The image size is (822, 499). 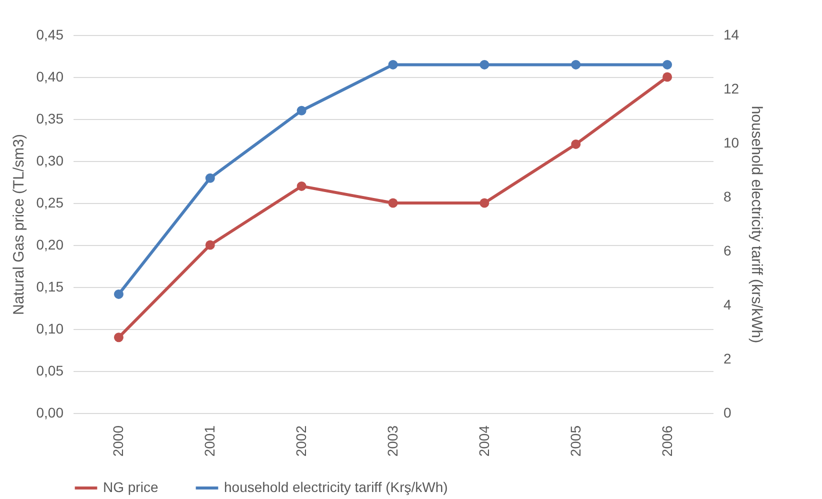 What do you see at coordinates (50, 412) in the screenshot?
I see `y-tick-label: 0,00` at bounding box center [50, 412].